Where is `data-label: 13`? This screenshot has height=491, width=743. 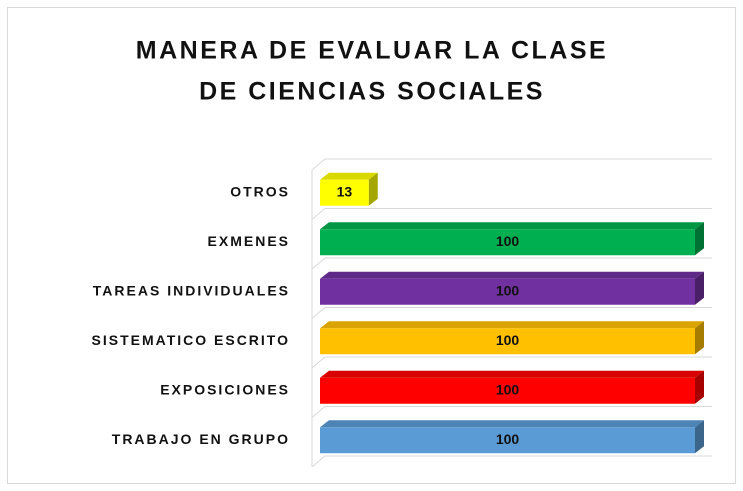
data-label: 13 is located at coordinates (345, 191).